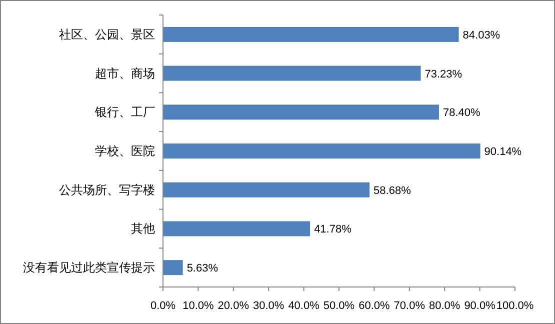 The height and width of the screenshot is (324, 555). I want to click on x-tick-label: 30.0%, so click(268, 306).